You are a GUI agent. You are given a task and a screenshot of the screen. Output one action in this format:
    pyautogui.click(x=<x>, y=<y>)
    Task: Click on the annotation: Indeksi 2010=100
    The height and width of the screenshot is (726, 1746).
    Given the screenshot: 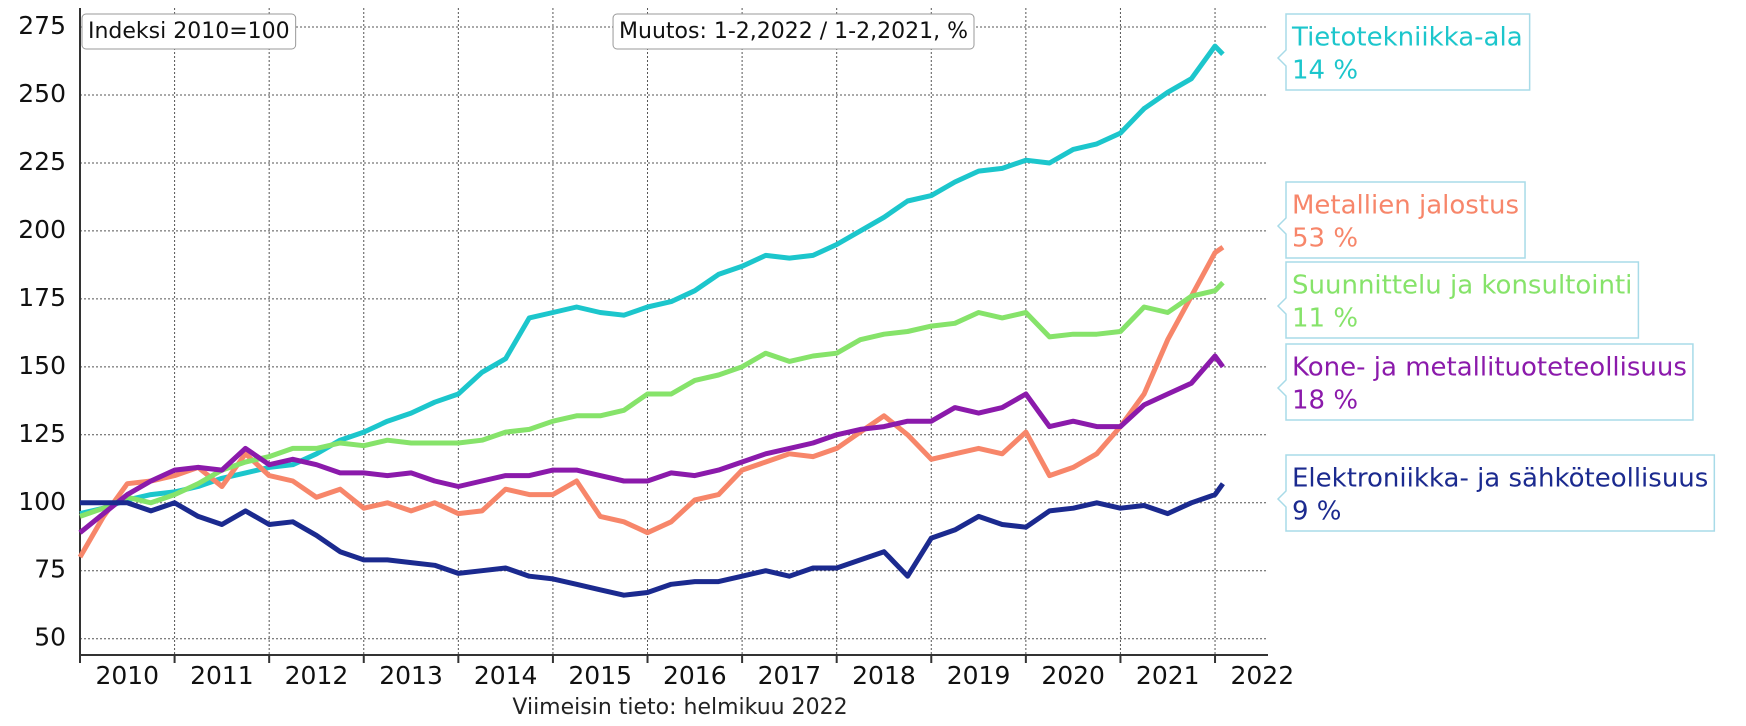 What is the action you would take?
    pyautogui.click(x=189, y=31)
    